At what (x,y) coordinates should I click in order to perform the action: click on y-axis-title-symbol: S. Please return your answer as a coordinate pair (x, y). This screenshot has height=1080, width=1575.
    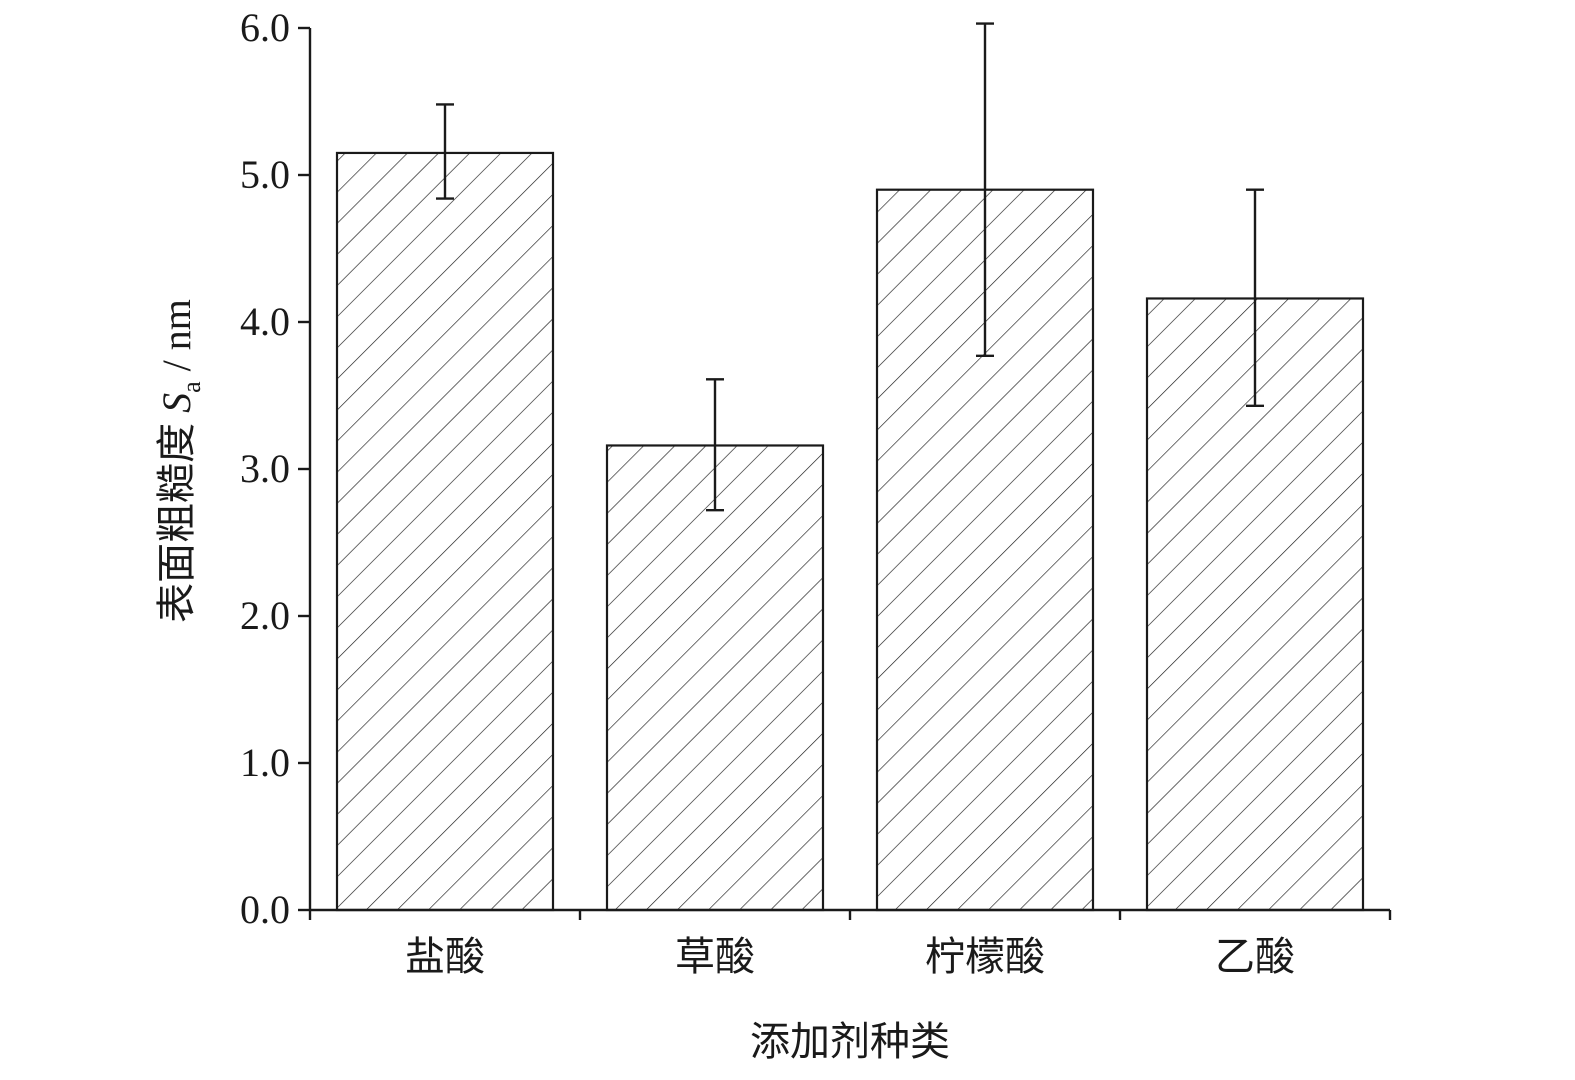
    Looking at the image, I should click on (176, 403).